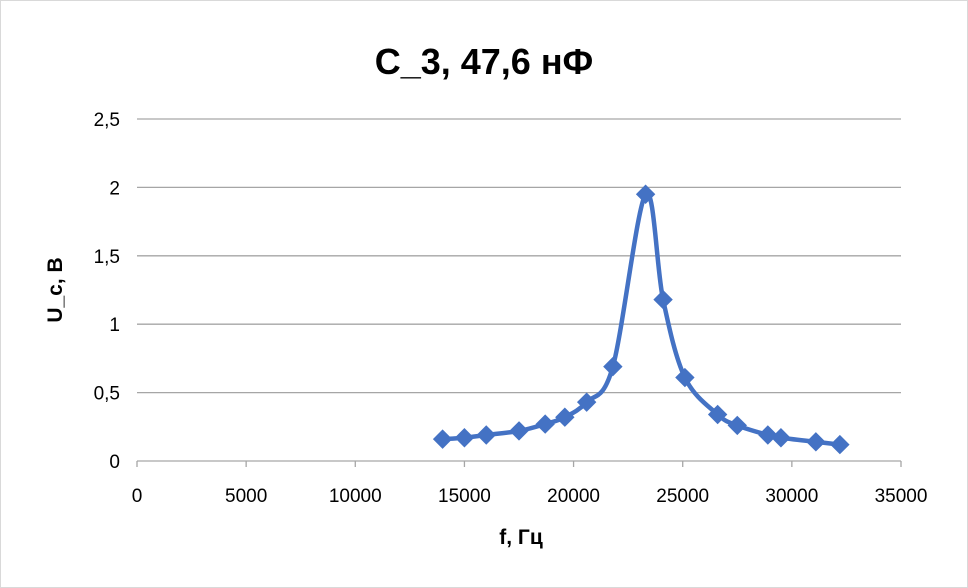  Describe the element at coordinates (464, 496) in the screenshot. I see `x-tick-label: 15000` at that location.